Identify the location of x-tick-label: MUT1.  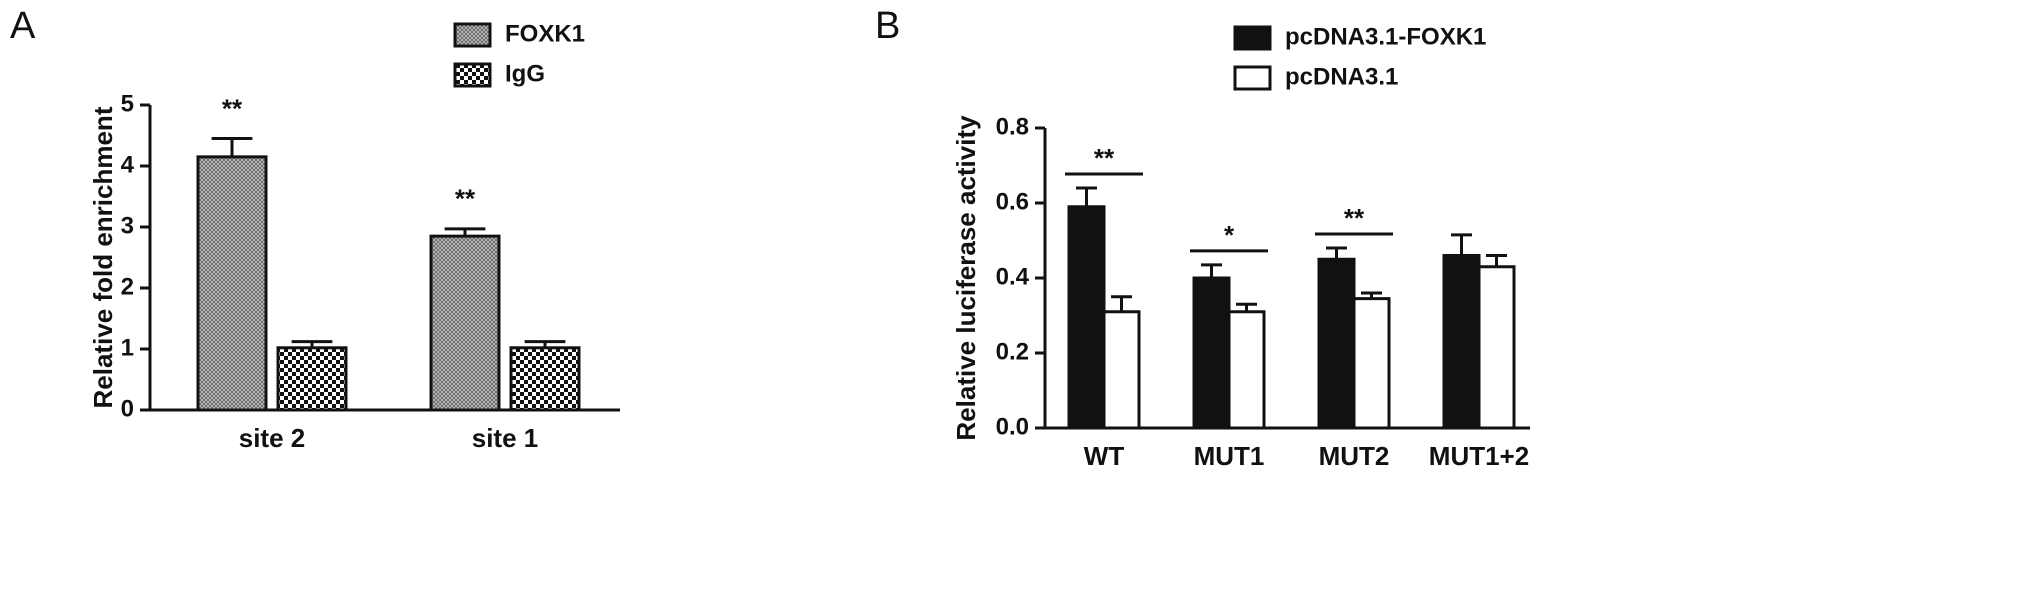
(1229, 456).